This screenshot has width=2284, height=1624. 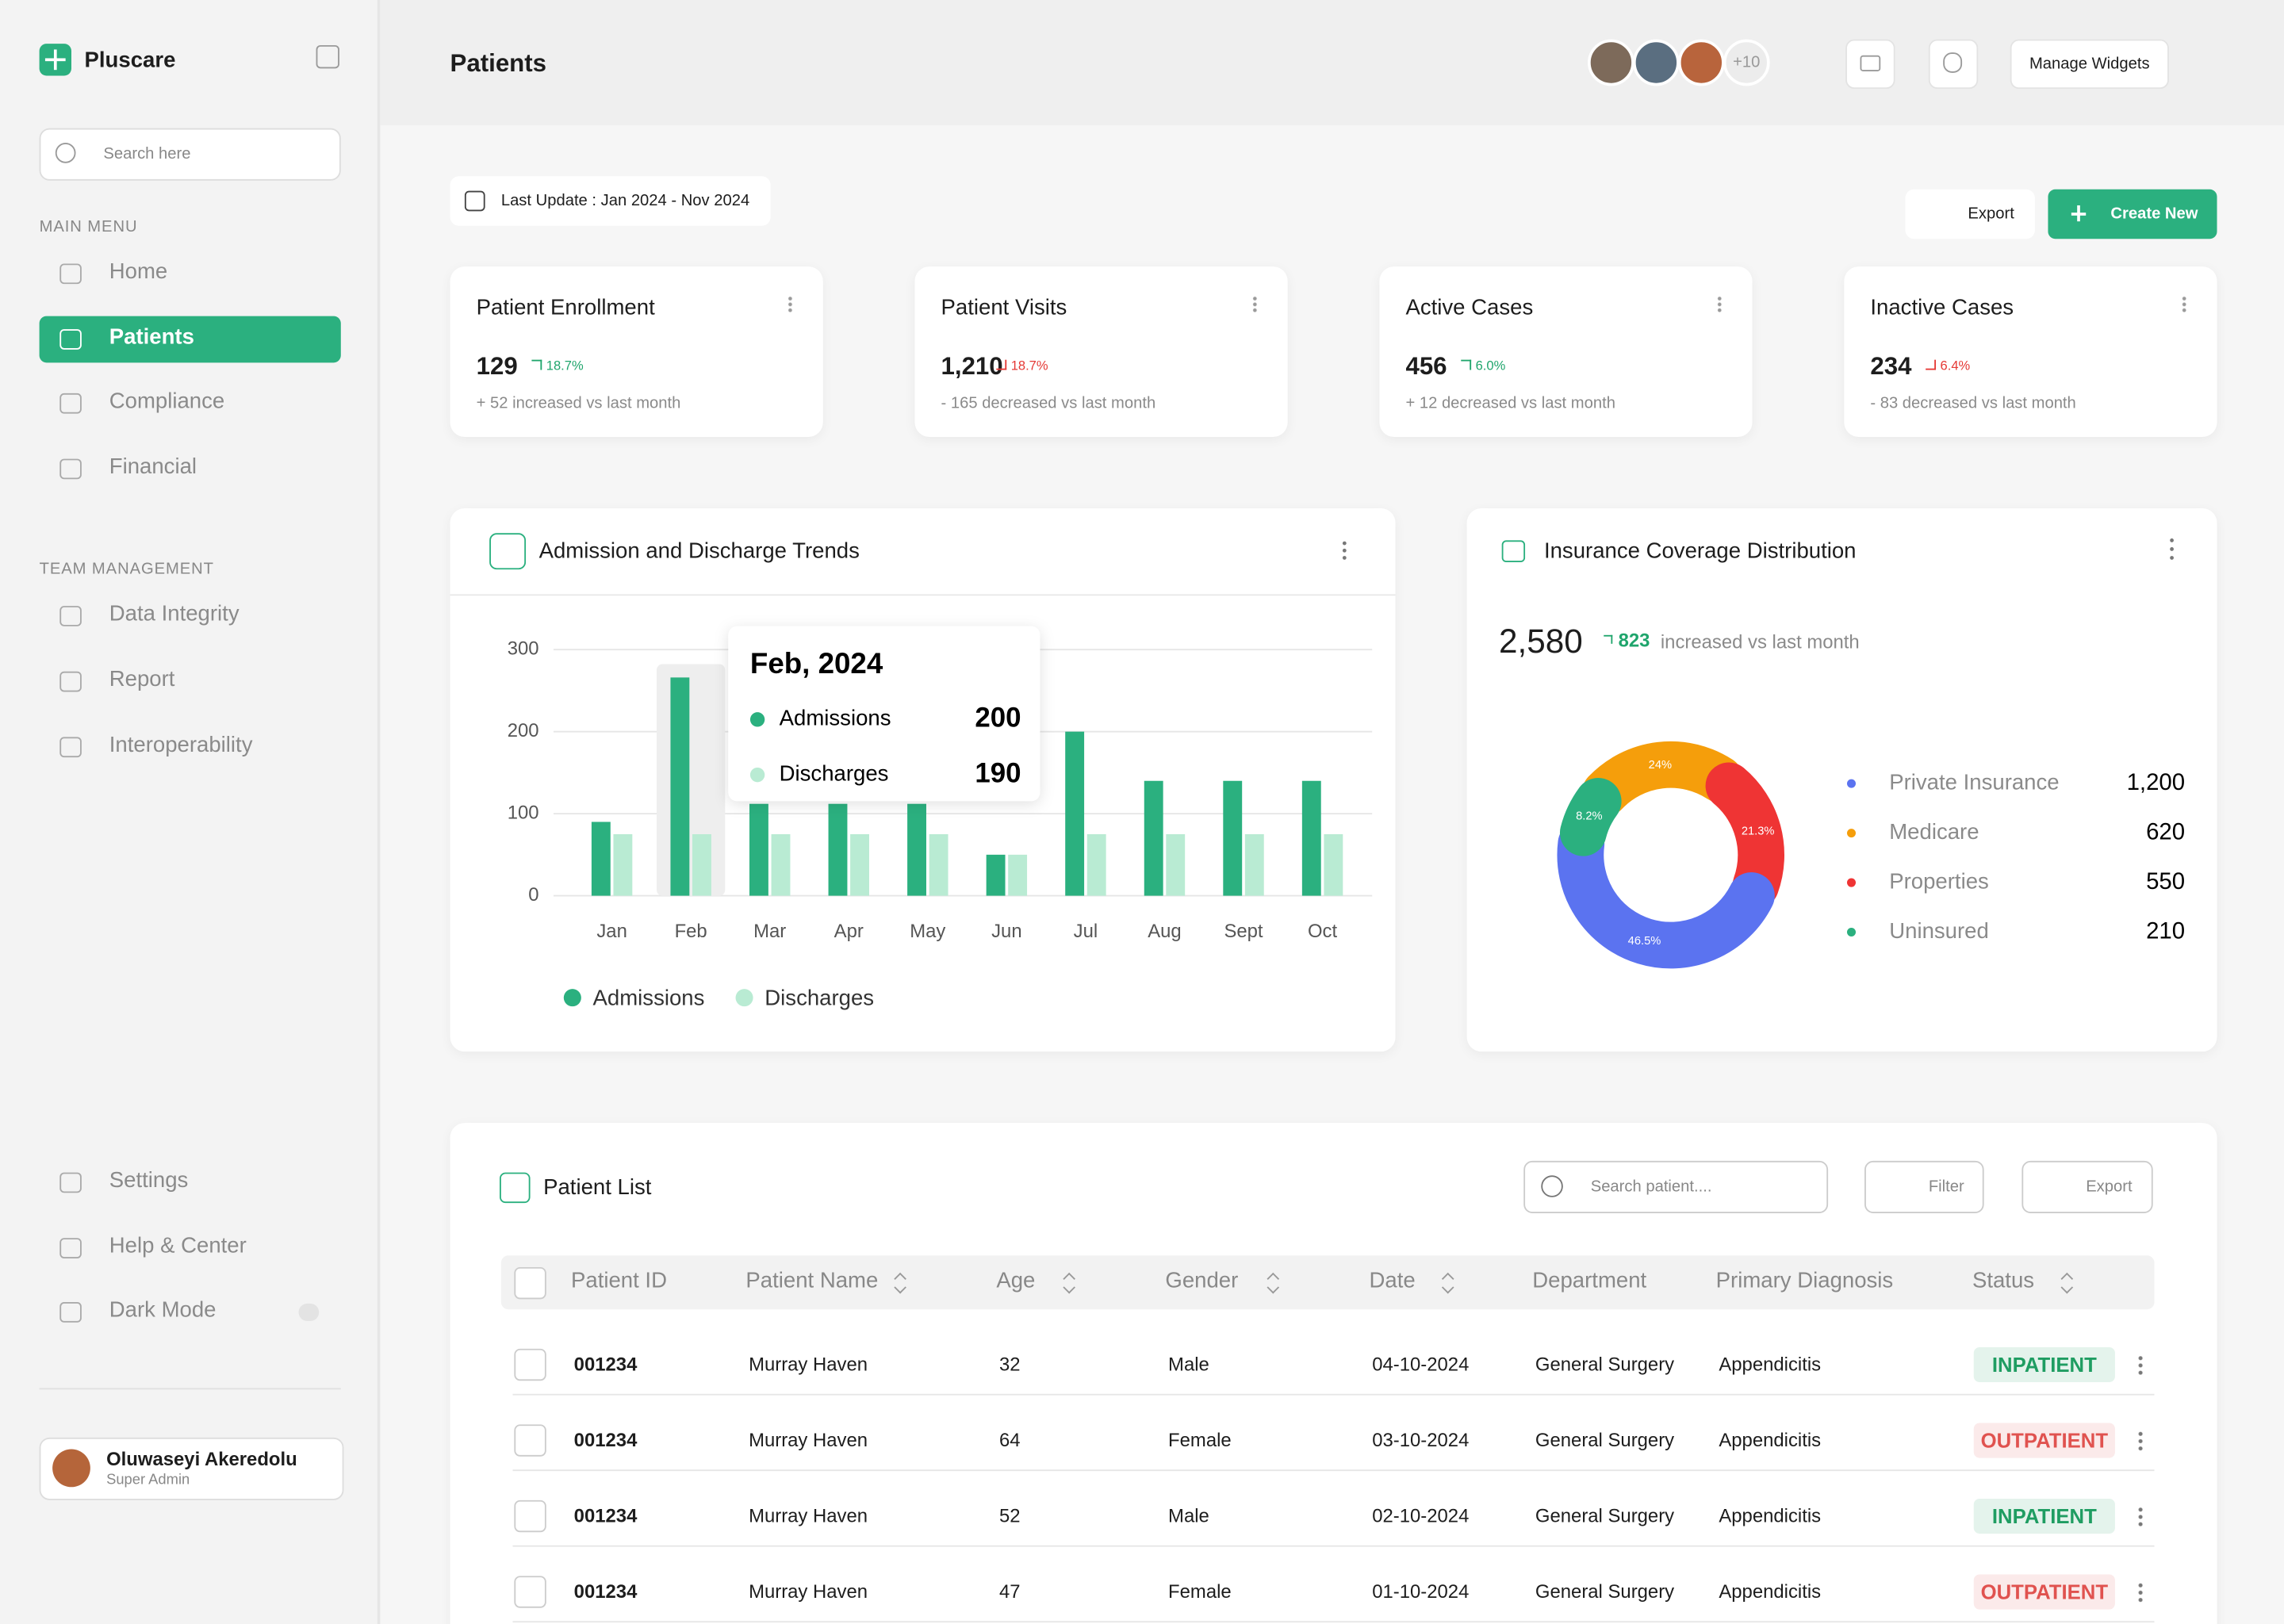 I want to click on menu-item: Report, so click(x=142, y=679).